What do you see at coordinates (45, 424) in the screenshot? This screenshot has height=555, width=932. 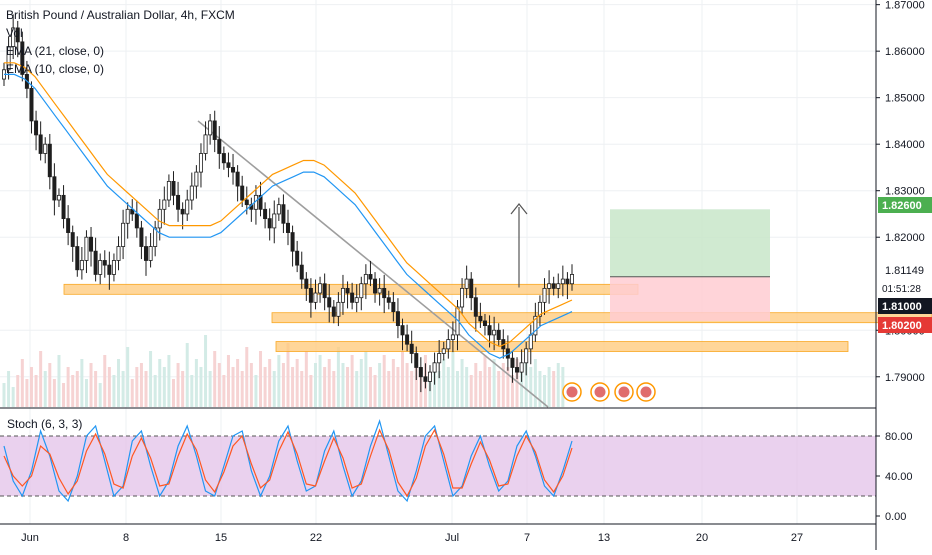 I see `stoch-legend: Stoch (6, 3, 3)` at bounding box center [45, 424].